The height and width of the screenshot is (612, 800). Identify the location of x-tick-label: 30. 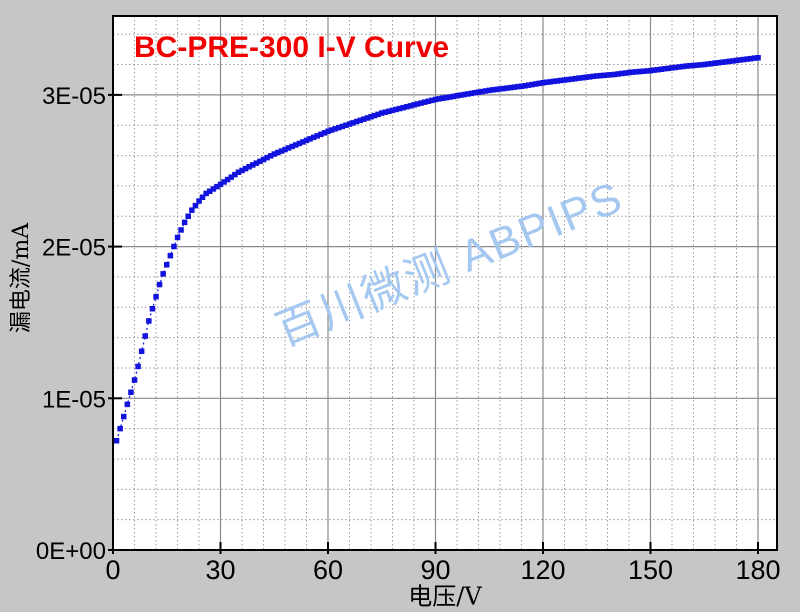
(220, 570).